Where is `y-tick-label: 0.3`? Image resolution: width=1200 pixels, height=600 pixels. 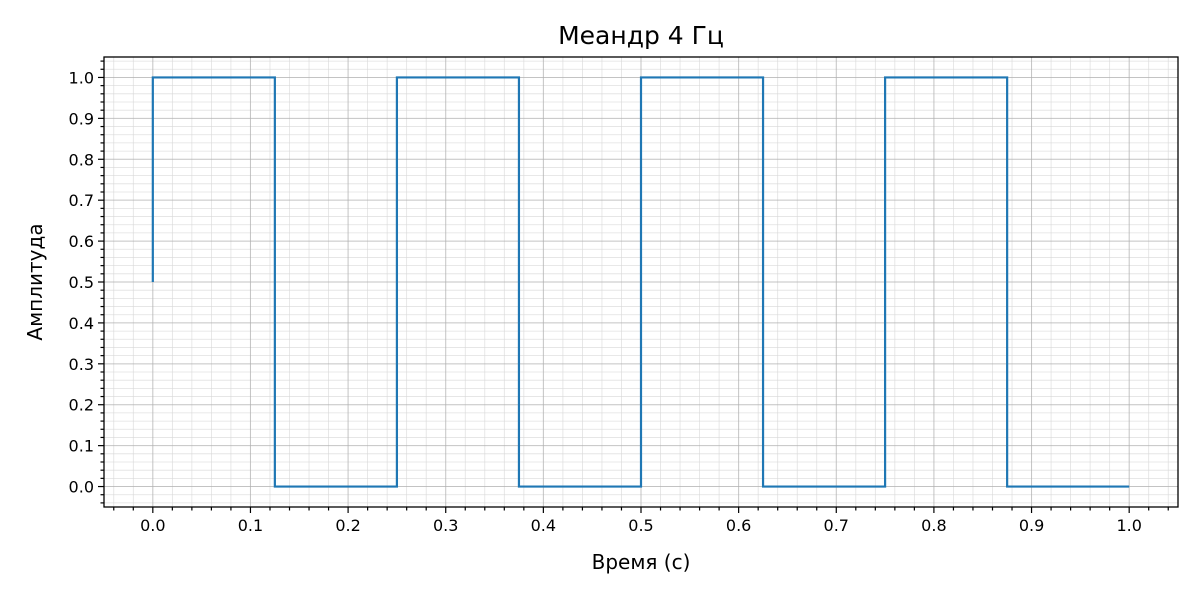
y-tick-label: 0.3 is located at coordinates (81, 364).